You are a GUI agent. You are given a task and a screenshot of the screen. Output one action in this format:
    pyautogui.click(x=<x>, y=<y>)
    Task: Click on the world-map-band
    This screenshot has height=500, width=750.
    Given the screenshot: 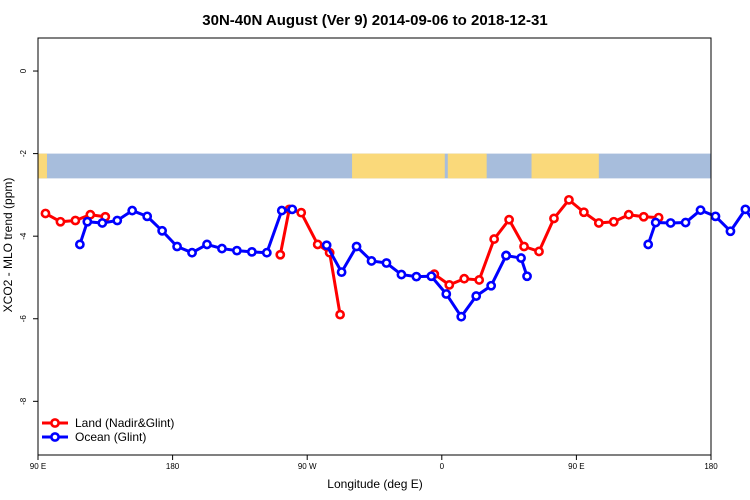 What is the action you would take?
    pyautogui.click(x=374, y=166)
    